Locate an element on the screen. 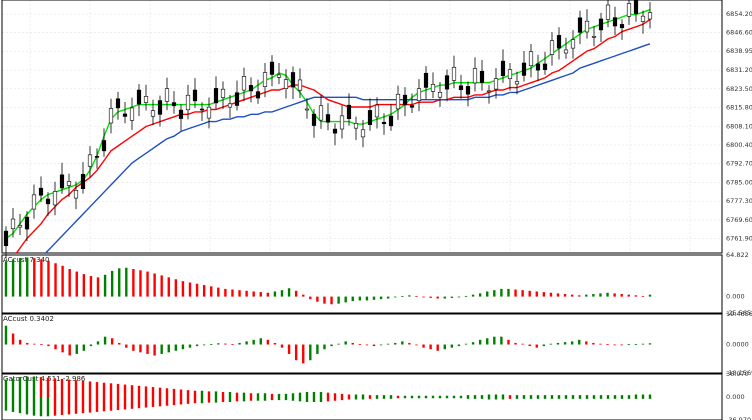 This screenshot has height=420, width=752. ac2-pane-title: ACcust 0.3402 is located at coordinates (28, 319).